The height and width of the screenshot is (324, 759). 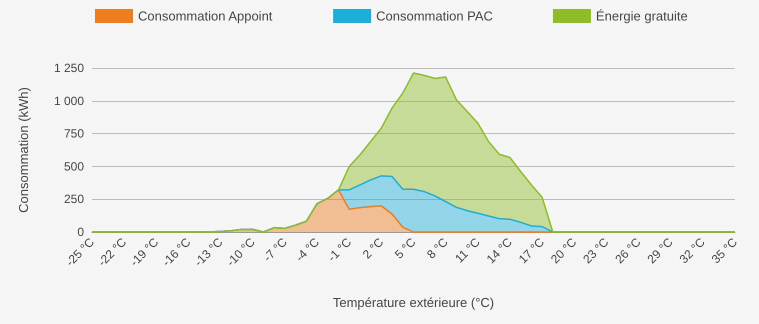 What do you see at coordinates (241, 252) in the screenshot?
I see `x-tick-label: -10 °C` at bounding box center [241, 252].